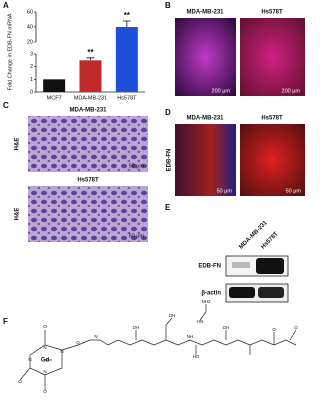  What do you see at coordinates (30, 42) in the screenshot?
I see `y-tick-label: 20` at bounding box center [30, 42].